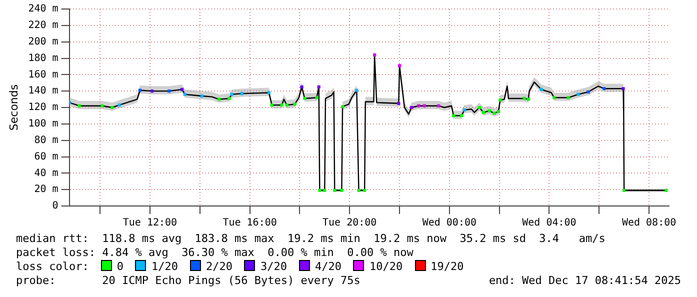 This screenshot has width=697, height=297. I want to click on y-tick-label: 160 m, so click(43, 74).